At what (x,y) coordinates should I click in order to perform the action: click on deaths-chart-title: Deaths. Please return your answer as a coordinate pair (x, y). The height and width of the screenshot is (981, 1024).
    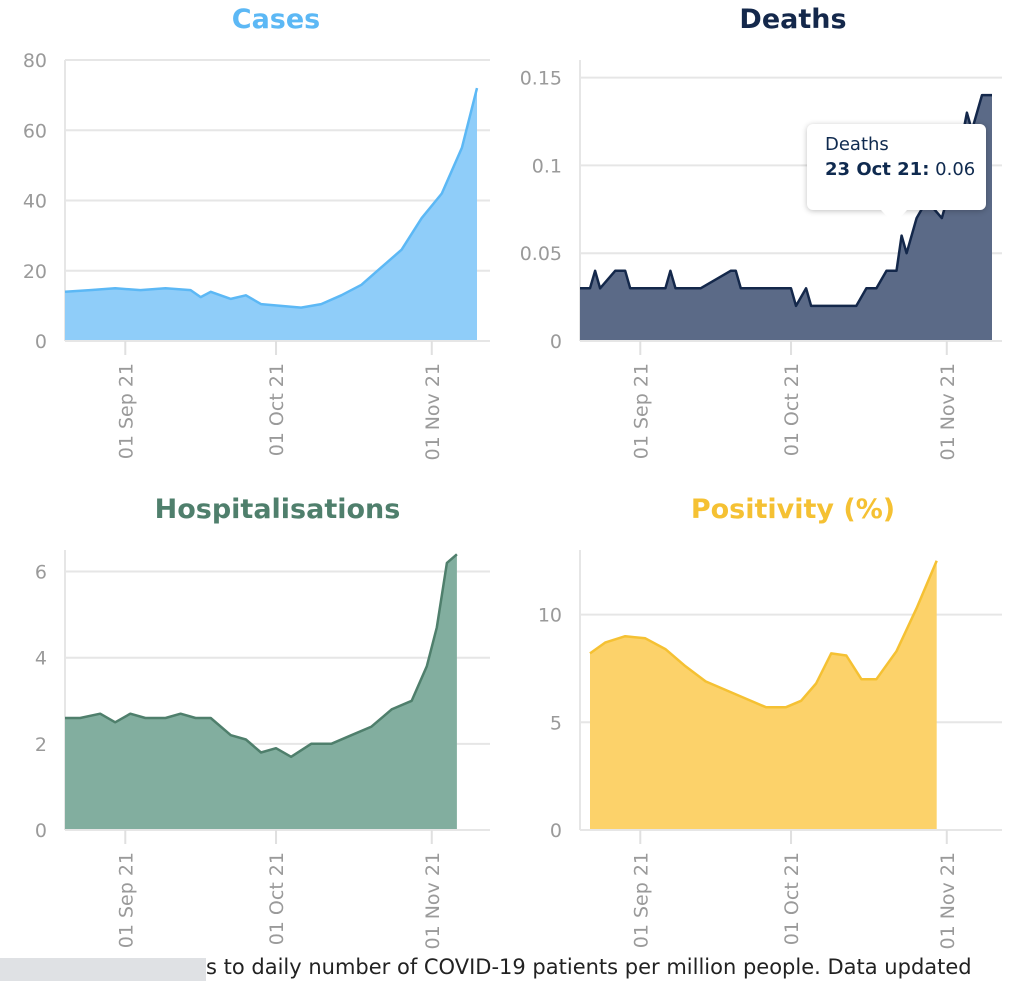
    Looking at the image, I should click on (793, 19).